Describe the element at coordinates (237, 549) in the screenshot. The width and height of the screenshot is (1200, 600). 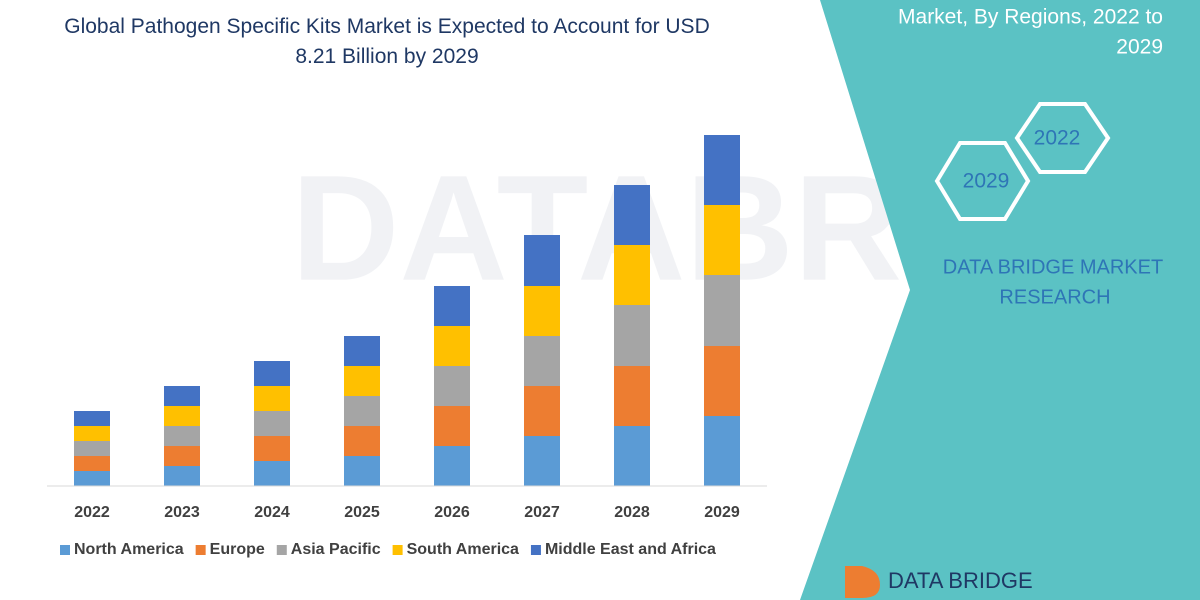
I see `legend-label: Europe` at that location.